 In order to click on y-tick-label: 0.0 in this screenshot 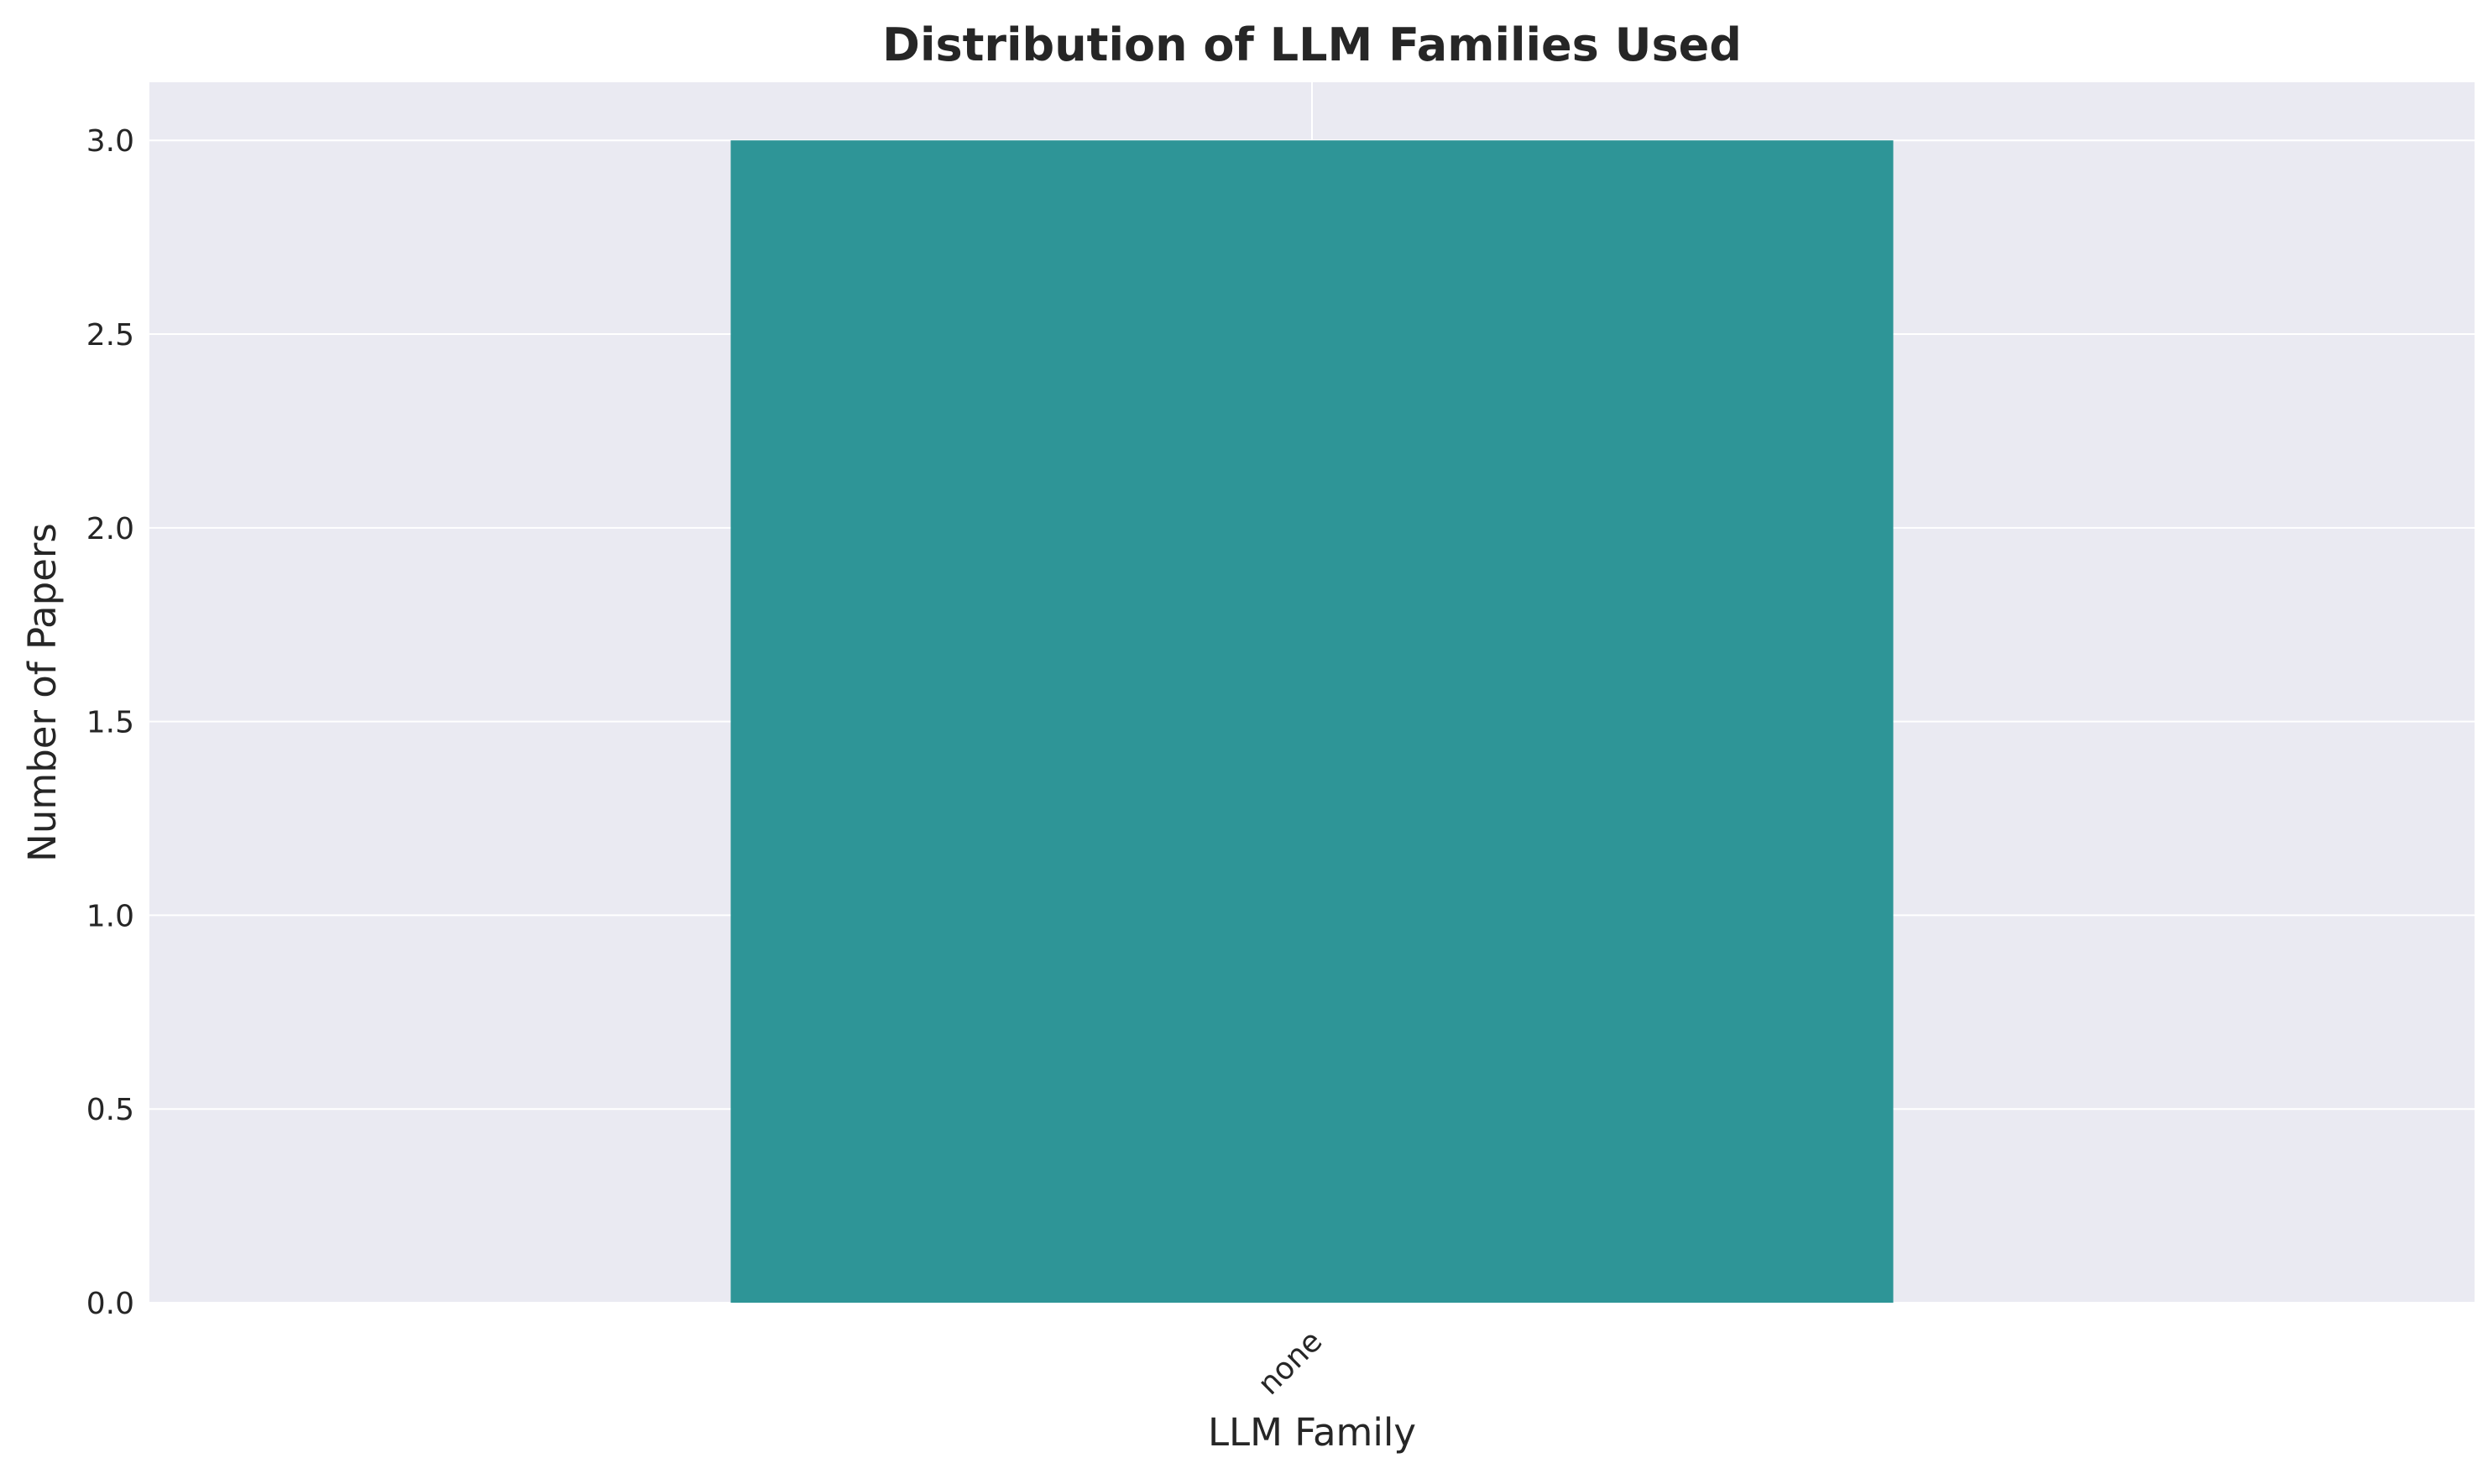, I will do `click(110, 1304)`.